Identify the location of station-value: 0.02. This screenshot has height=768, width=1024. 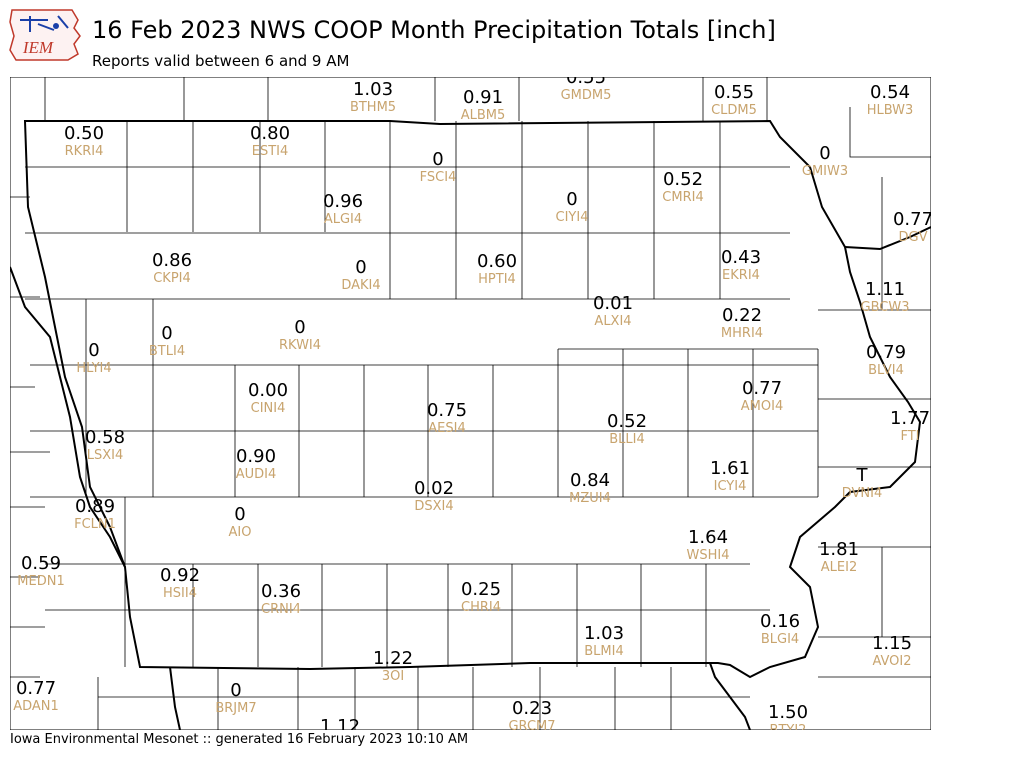
(434, 488).